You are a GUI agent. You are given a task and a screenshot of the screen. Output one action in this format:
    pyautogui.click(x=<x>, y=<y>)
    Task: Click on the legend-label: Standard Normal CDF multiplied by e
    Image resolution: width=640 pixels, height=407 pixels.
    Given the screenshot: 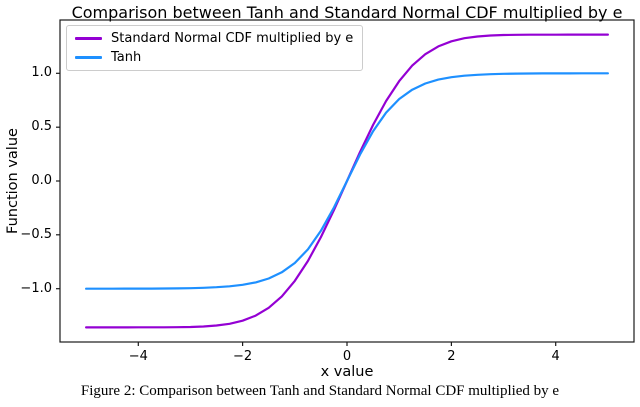 What is the action you would take?
    pyautogui.click(x=232, y=38)
    